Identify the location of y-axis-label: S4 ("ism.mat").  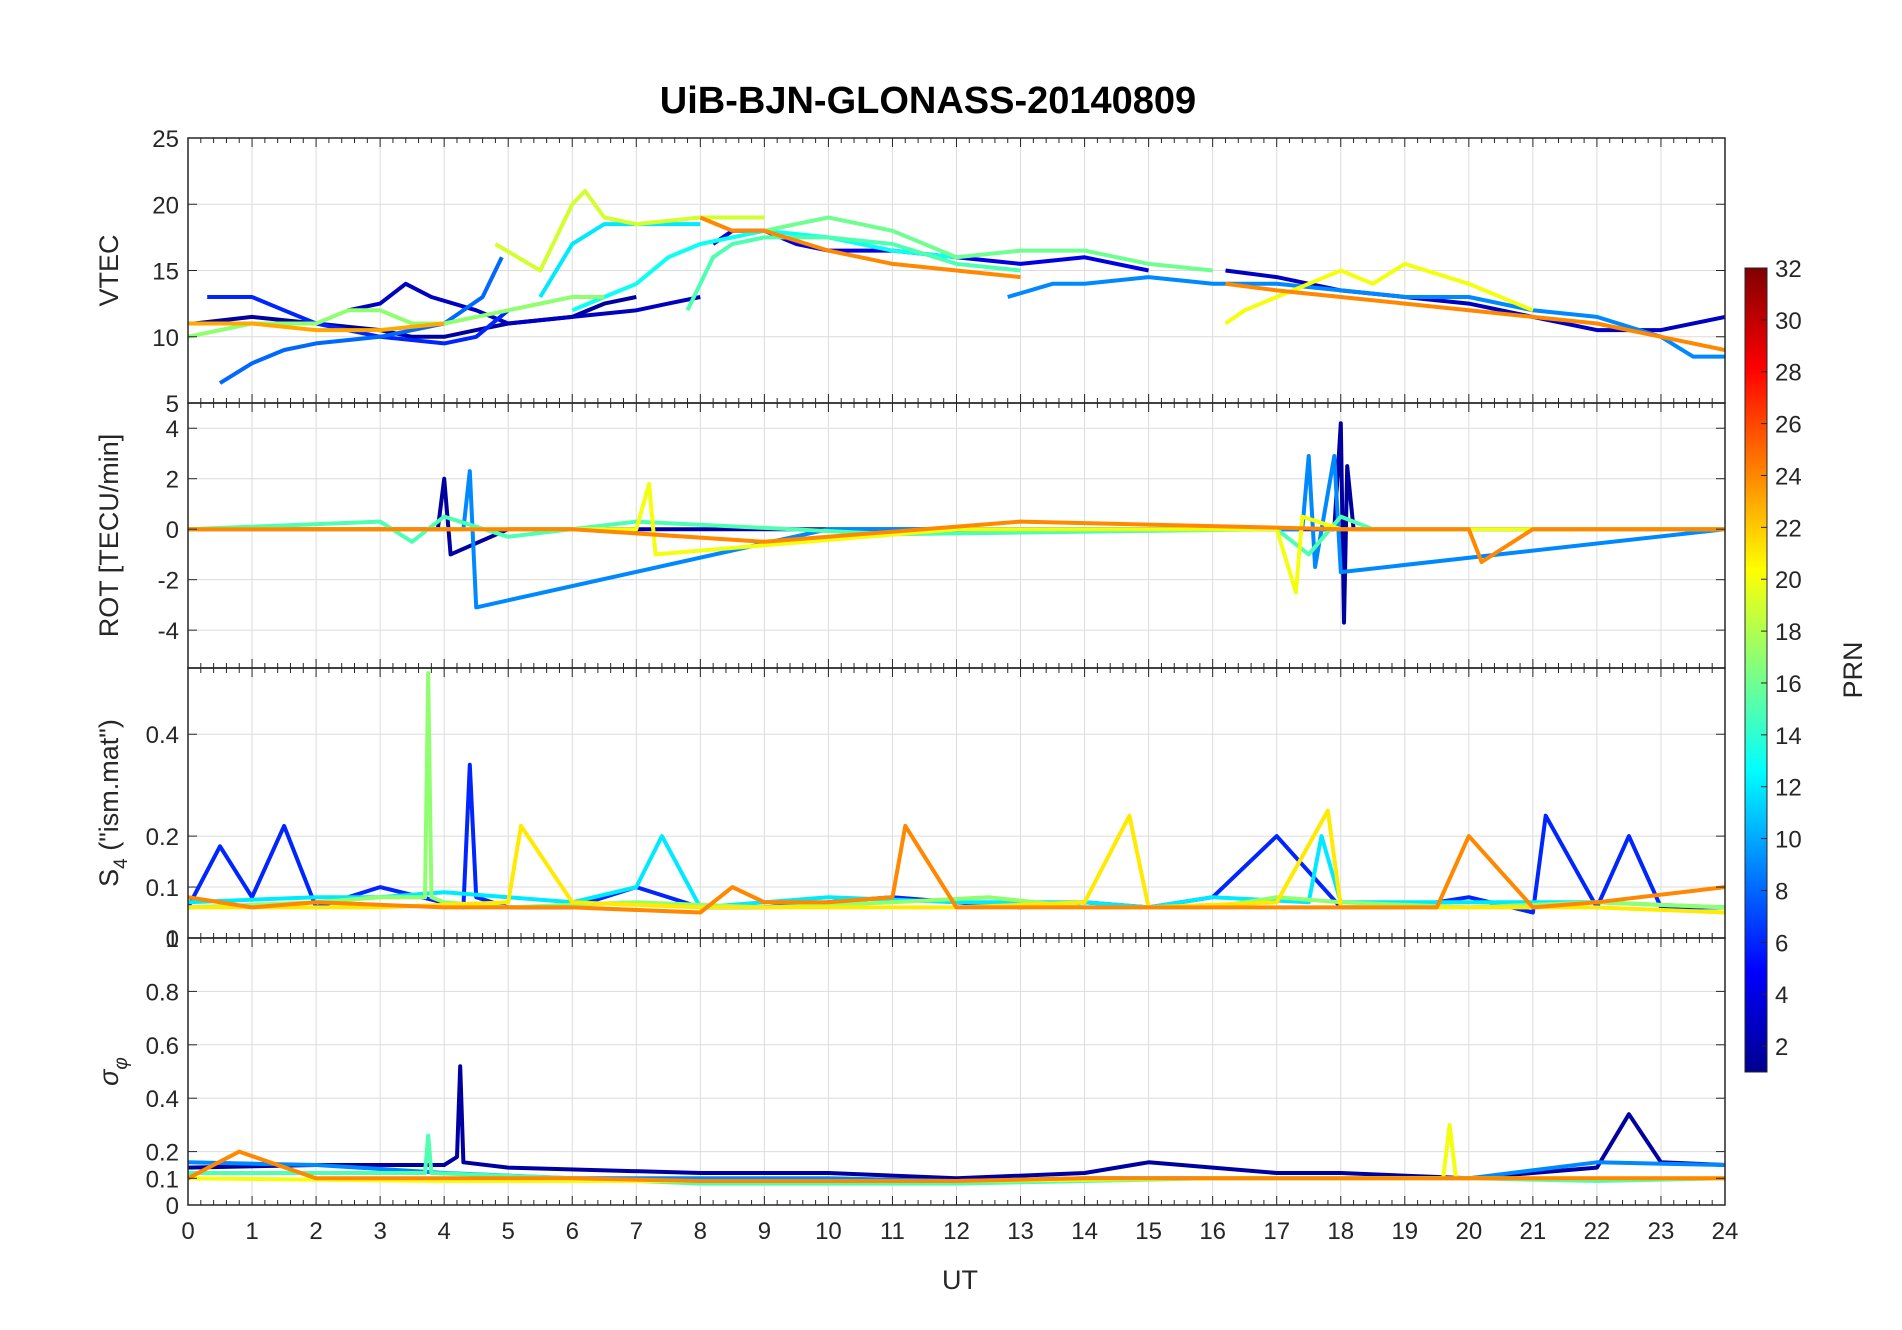
(113, 803).